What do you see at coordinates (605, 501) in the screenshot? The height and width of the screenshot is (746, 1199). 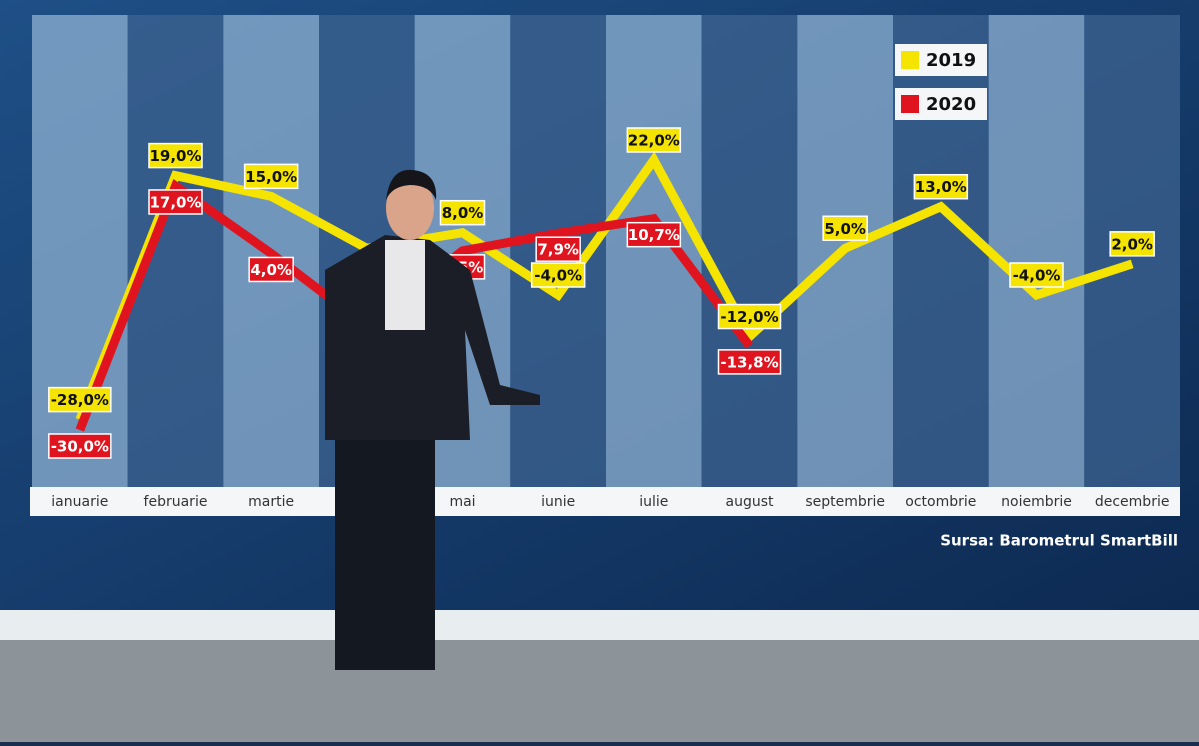 I see `category-bar` at bounding box center [605, 501].